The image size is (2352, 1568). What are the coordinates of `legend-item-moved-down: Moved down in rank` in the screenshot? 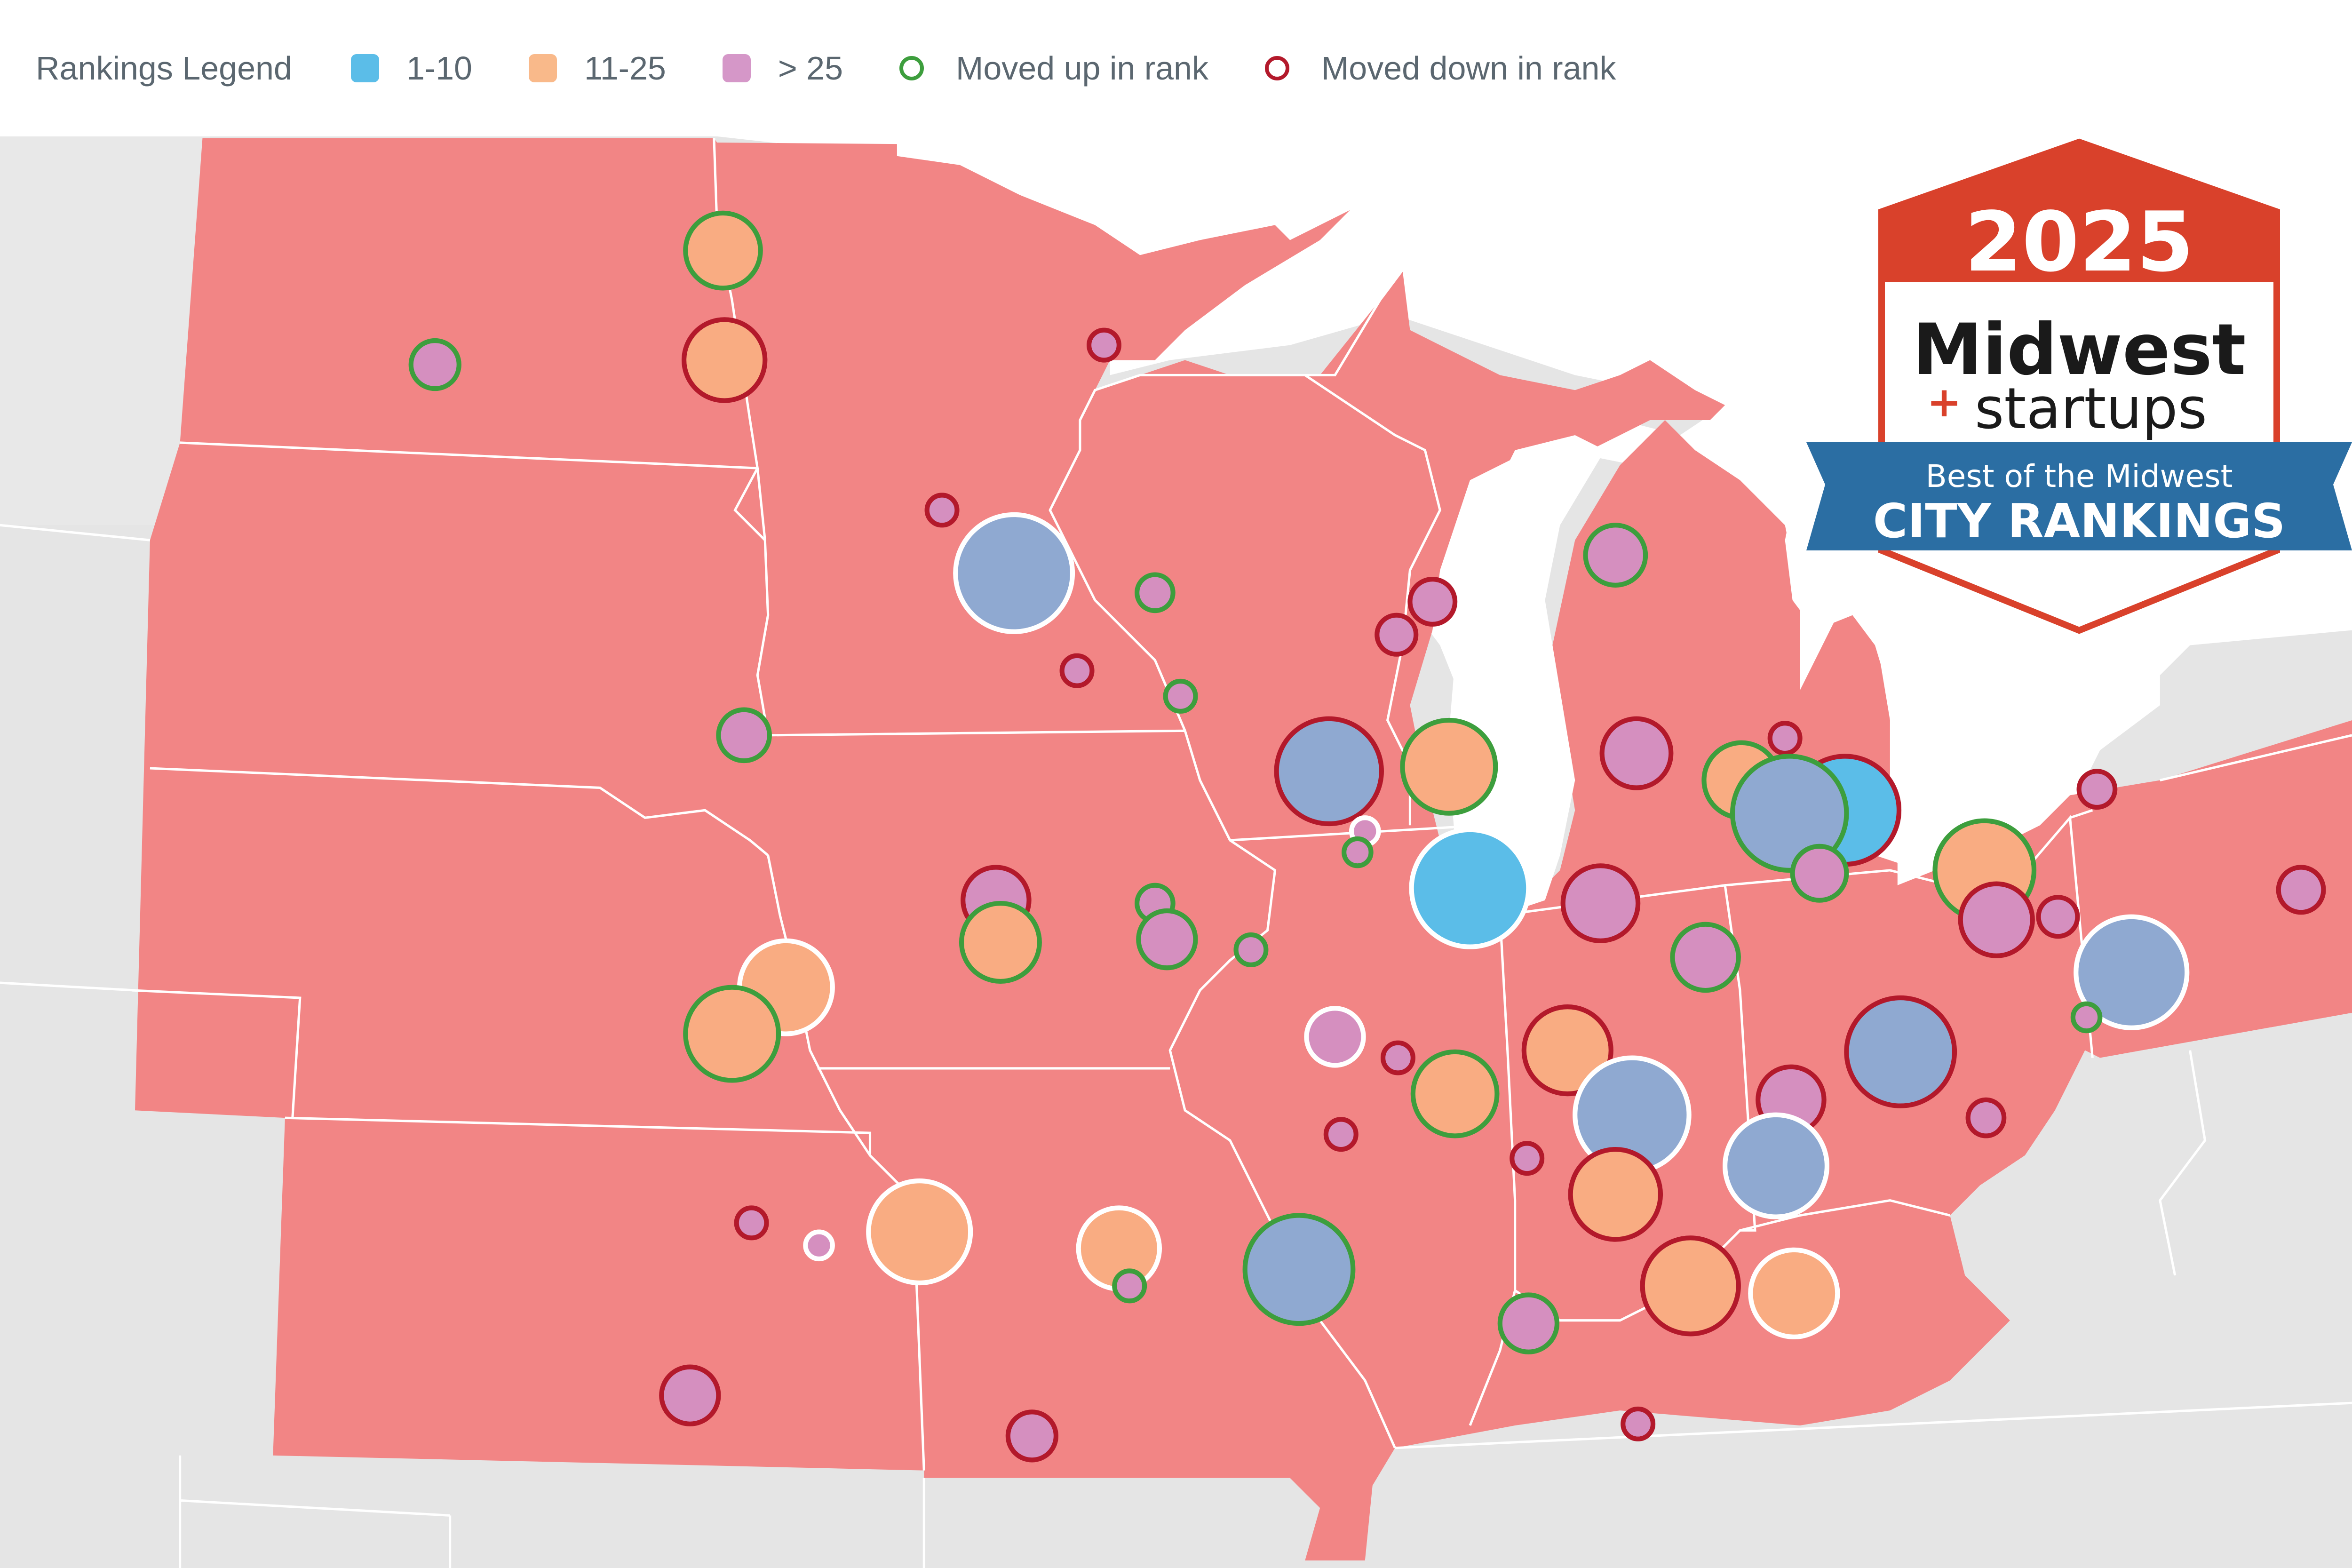 It's located at (1440, 68).